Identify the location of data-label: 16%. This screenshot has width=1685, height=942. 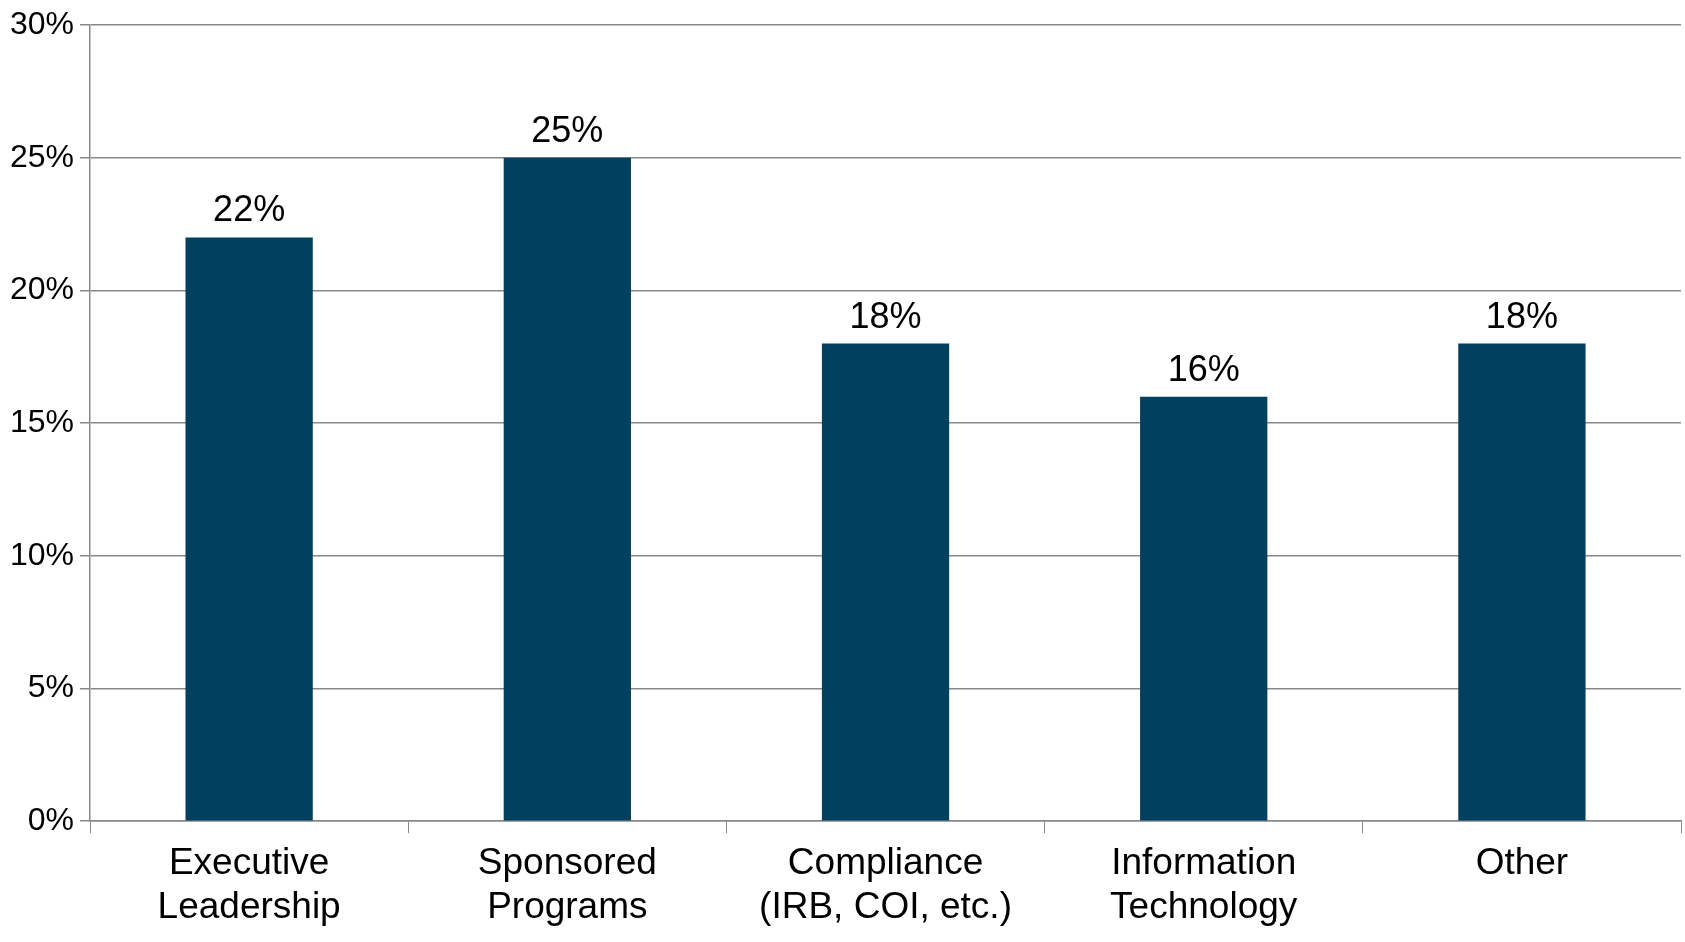
(1203, 368).